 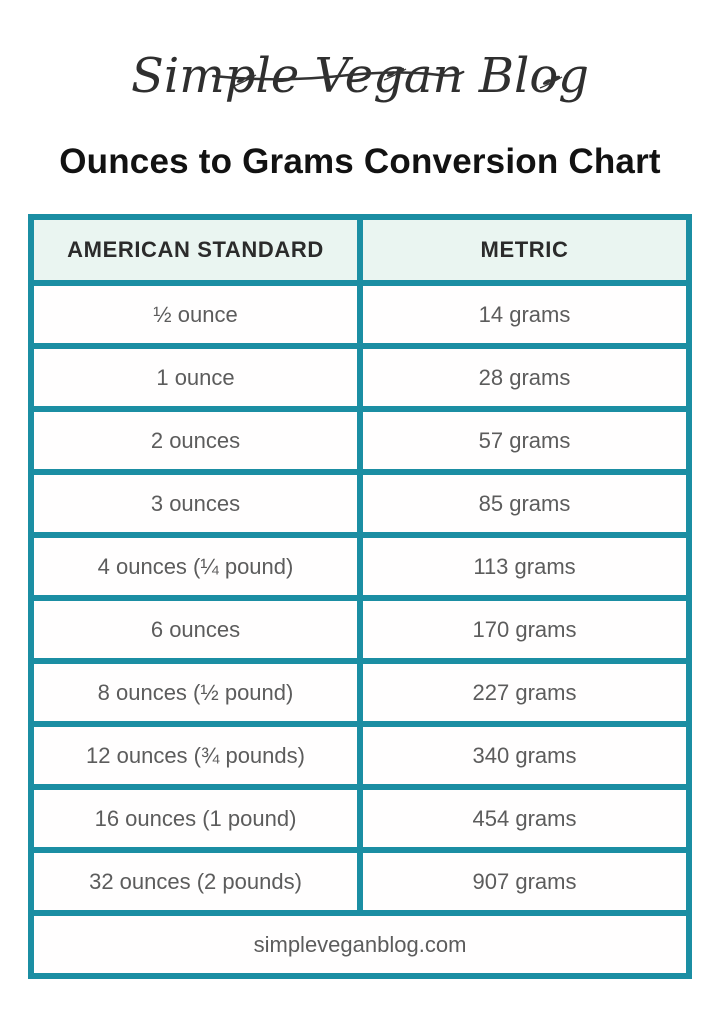 What do you see at coordinates (195, 629) in the screenshot?
I see `american-standard-cell: 6 ounces` at bounding box center [195, 629].